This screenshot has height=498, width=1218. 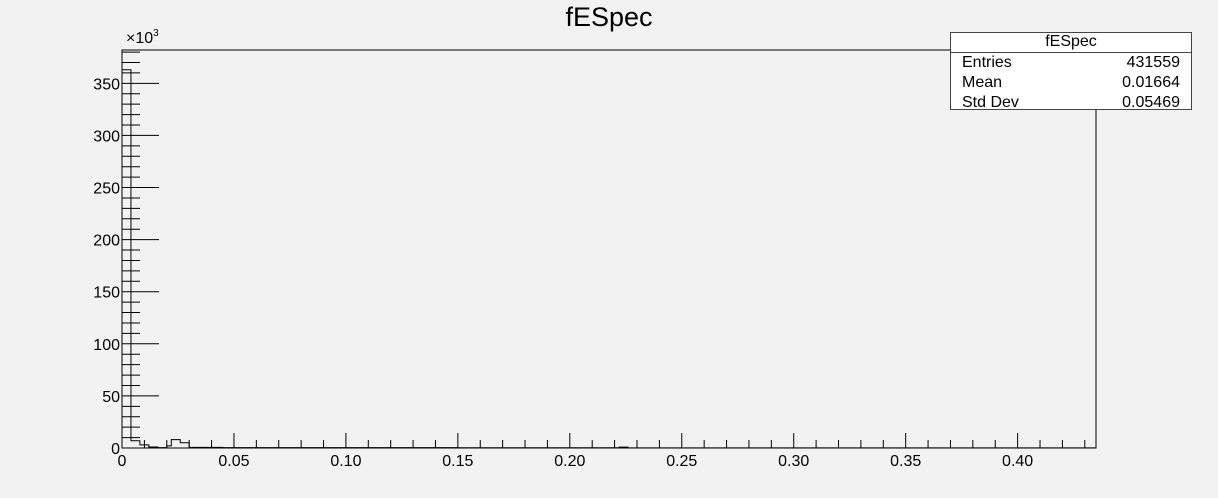 What do you see at coordinates (106, 293) in the screenshot?
I see `y-tick-label: 150` at bounding box center [106, 293].